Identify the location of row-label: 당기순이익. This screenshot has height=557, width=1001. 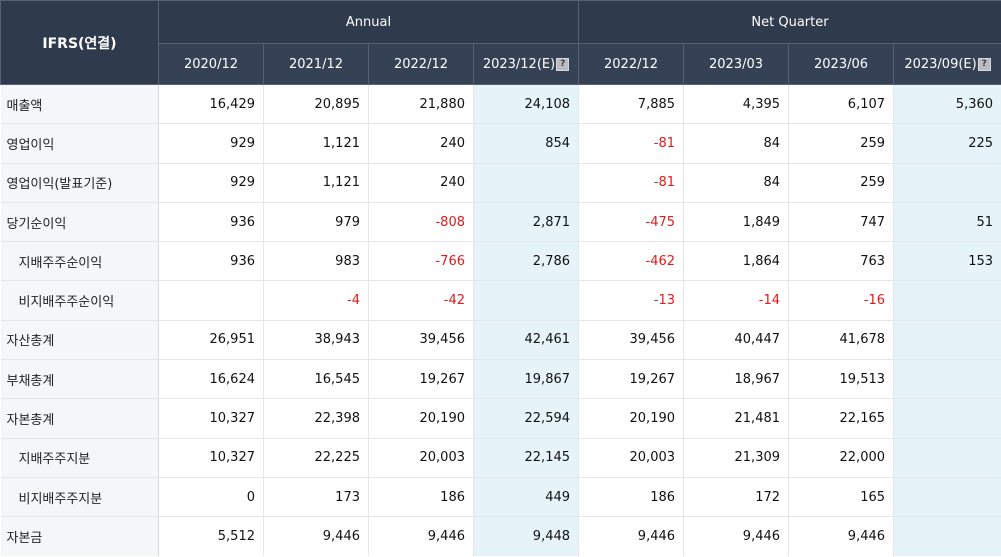
(79, 222).